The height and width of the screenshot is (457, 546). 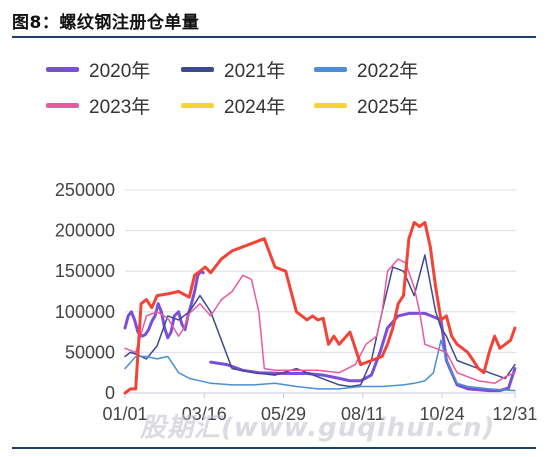 I want to click on legend-label-2021: 2021年, so click(x=255, y=71).